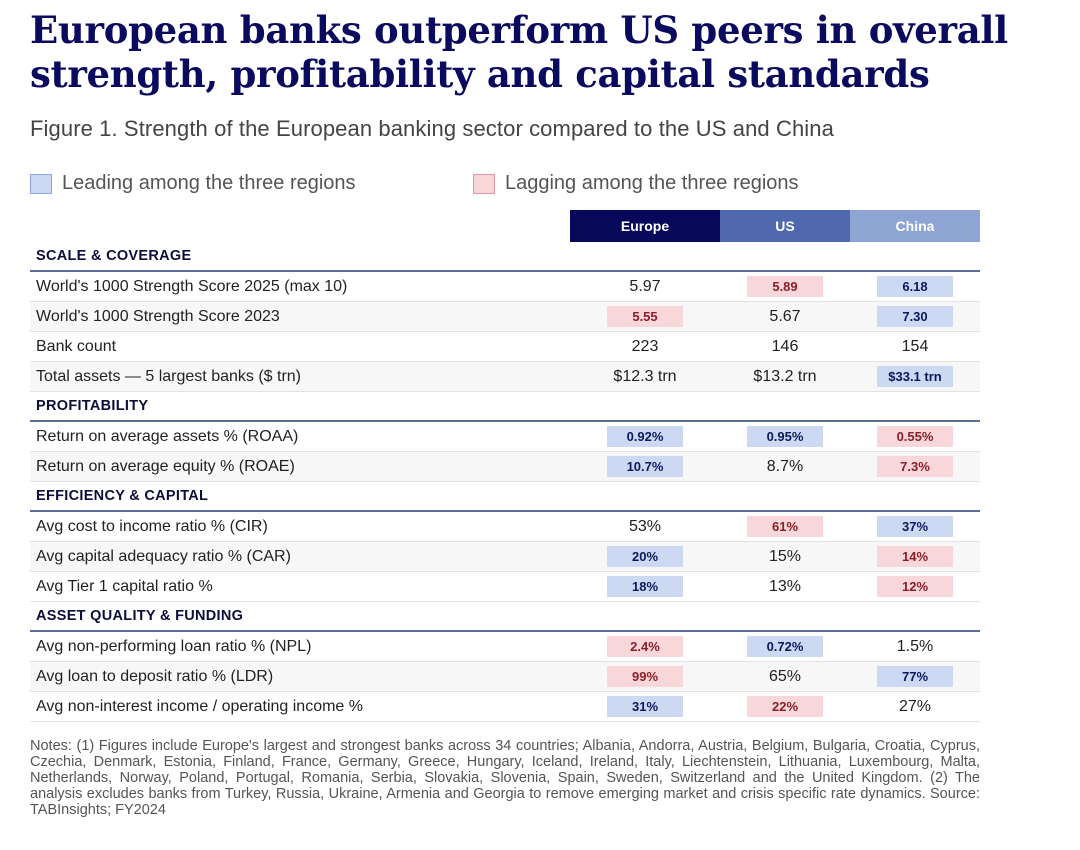  I want to click on value-china-lagging: 7.3%, so click(915, 466).